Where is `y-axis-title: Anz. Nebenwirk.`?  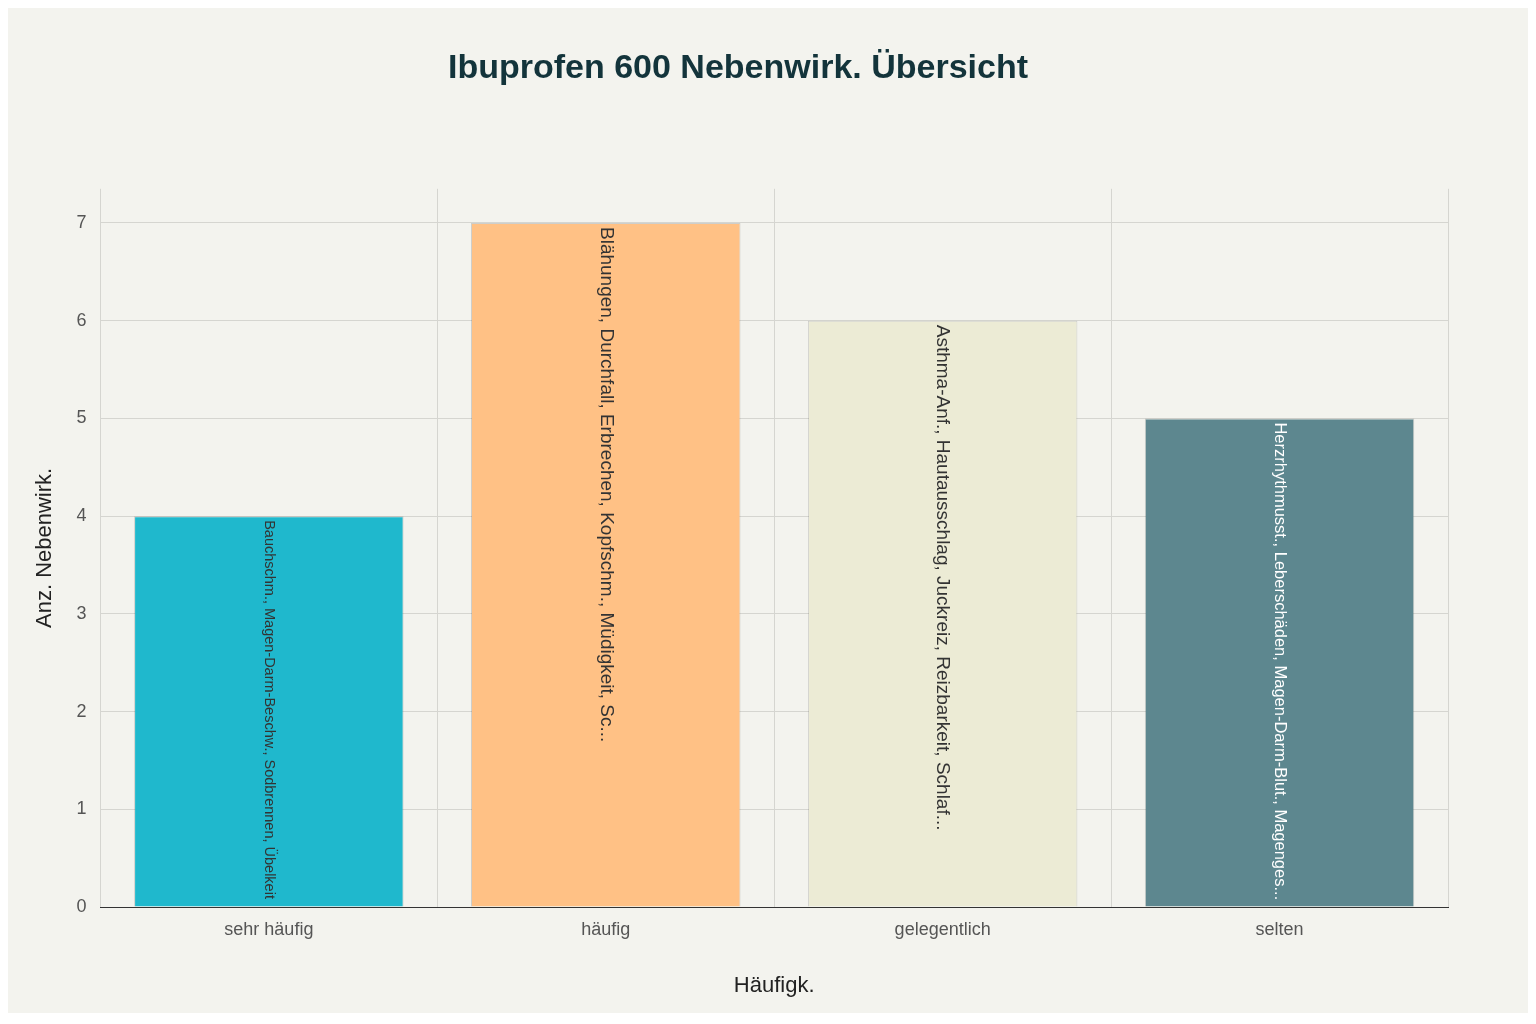 y-axis-title: Anz. Nebenwirk. is located at coordinates (44, 547).